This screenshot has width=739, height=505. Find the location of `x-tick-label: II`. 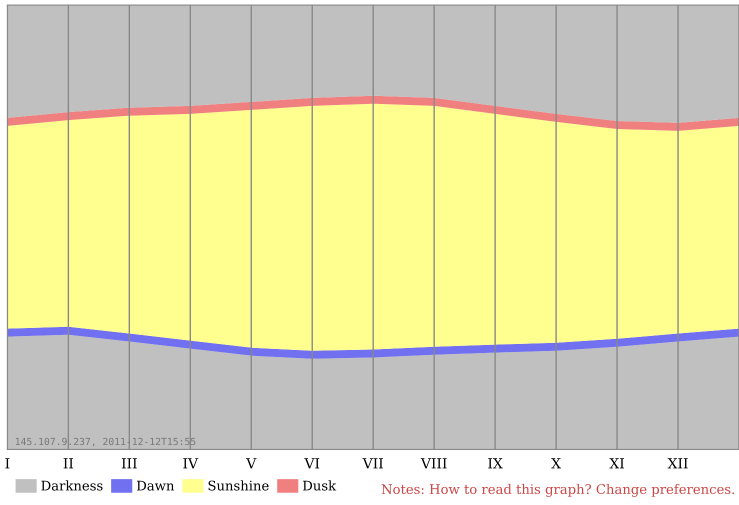

x-tick-label: II is located at coordinates (69, 463).